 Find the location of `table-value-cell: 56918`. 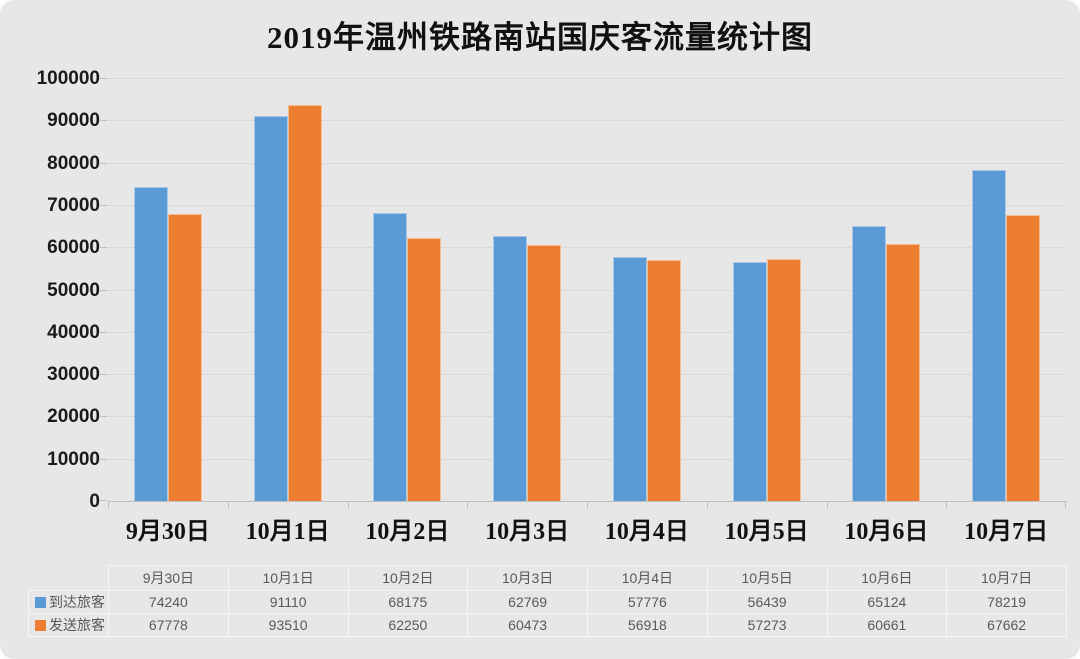

table-value-cell: 56918 is located at coordinates (647, 625).